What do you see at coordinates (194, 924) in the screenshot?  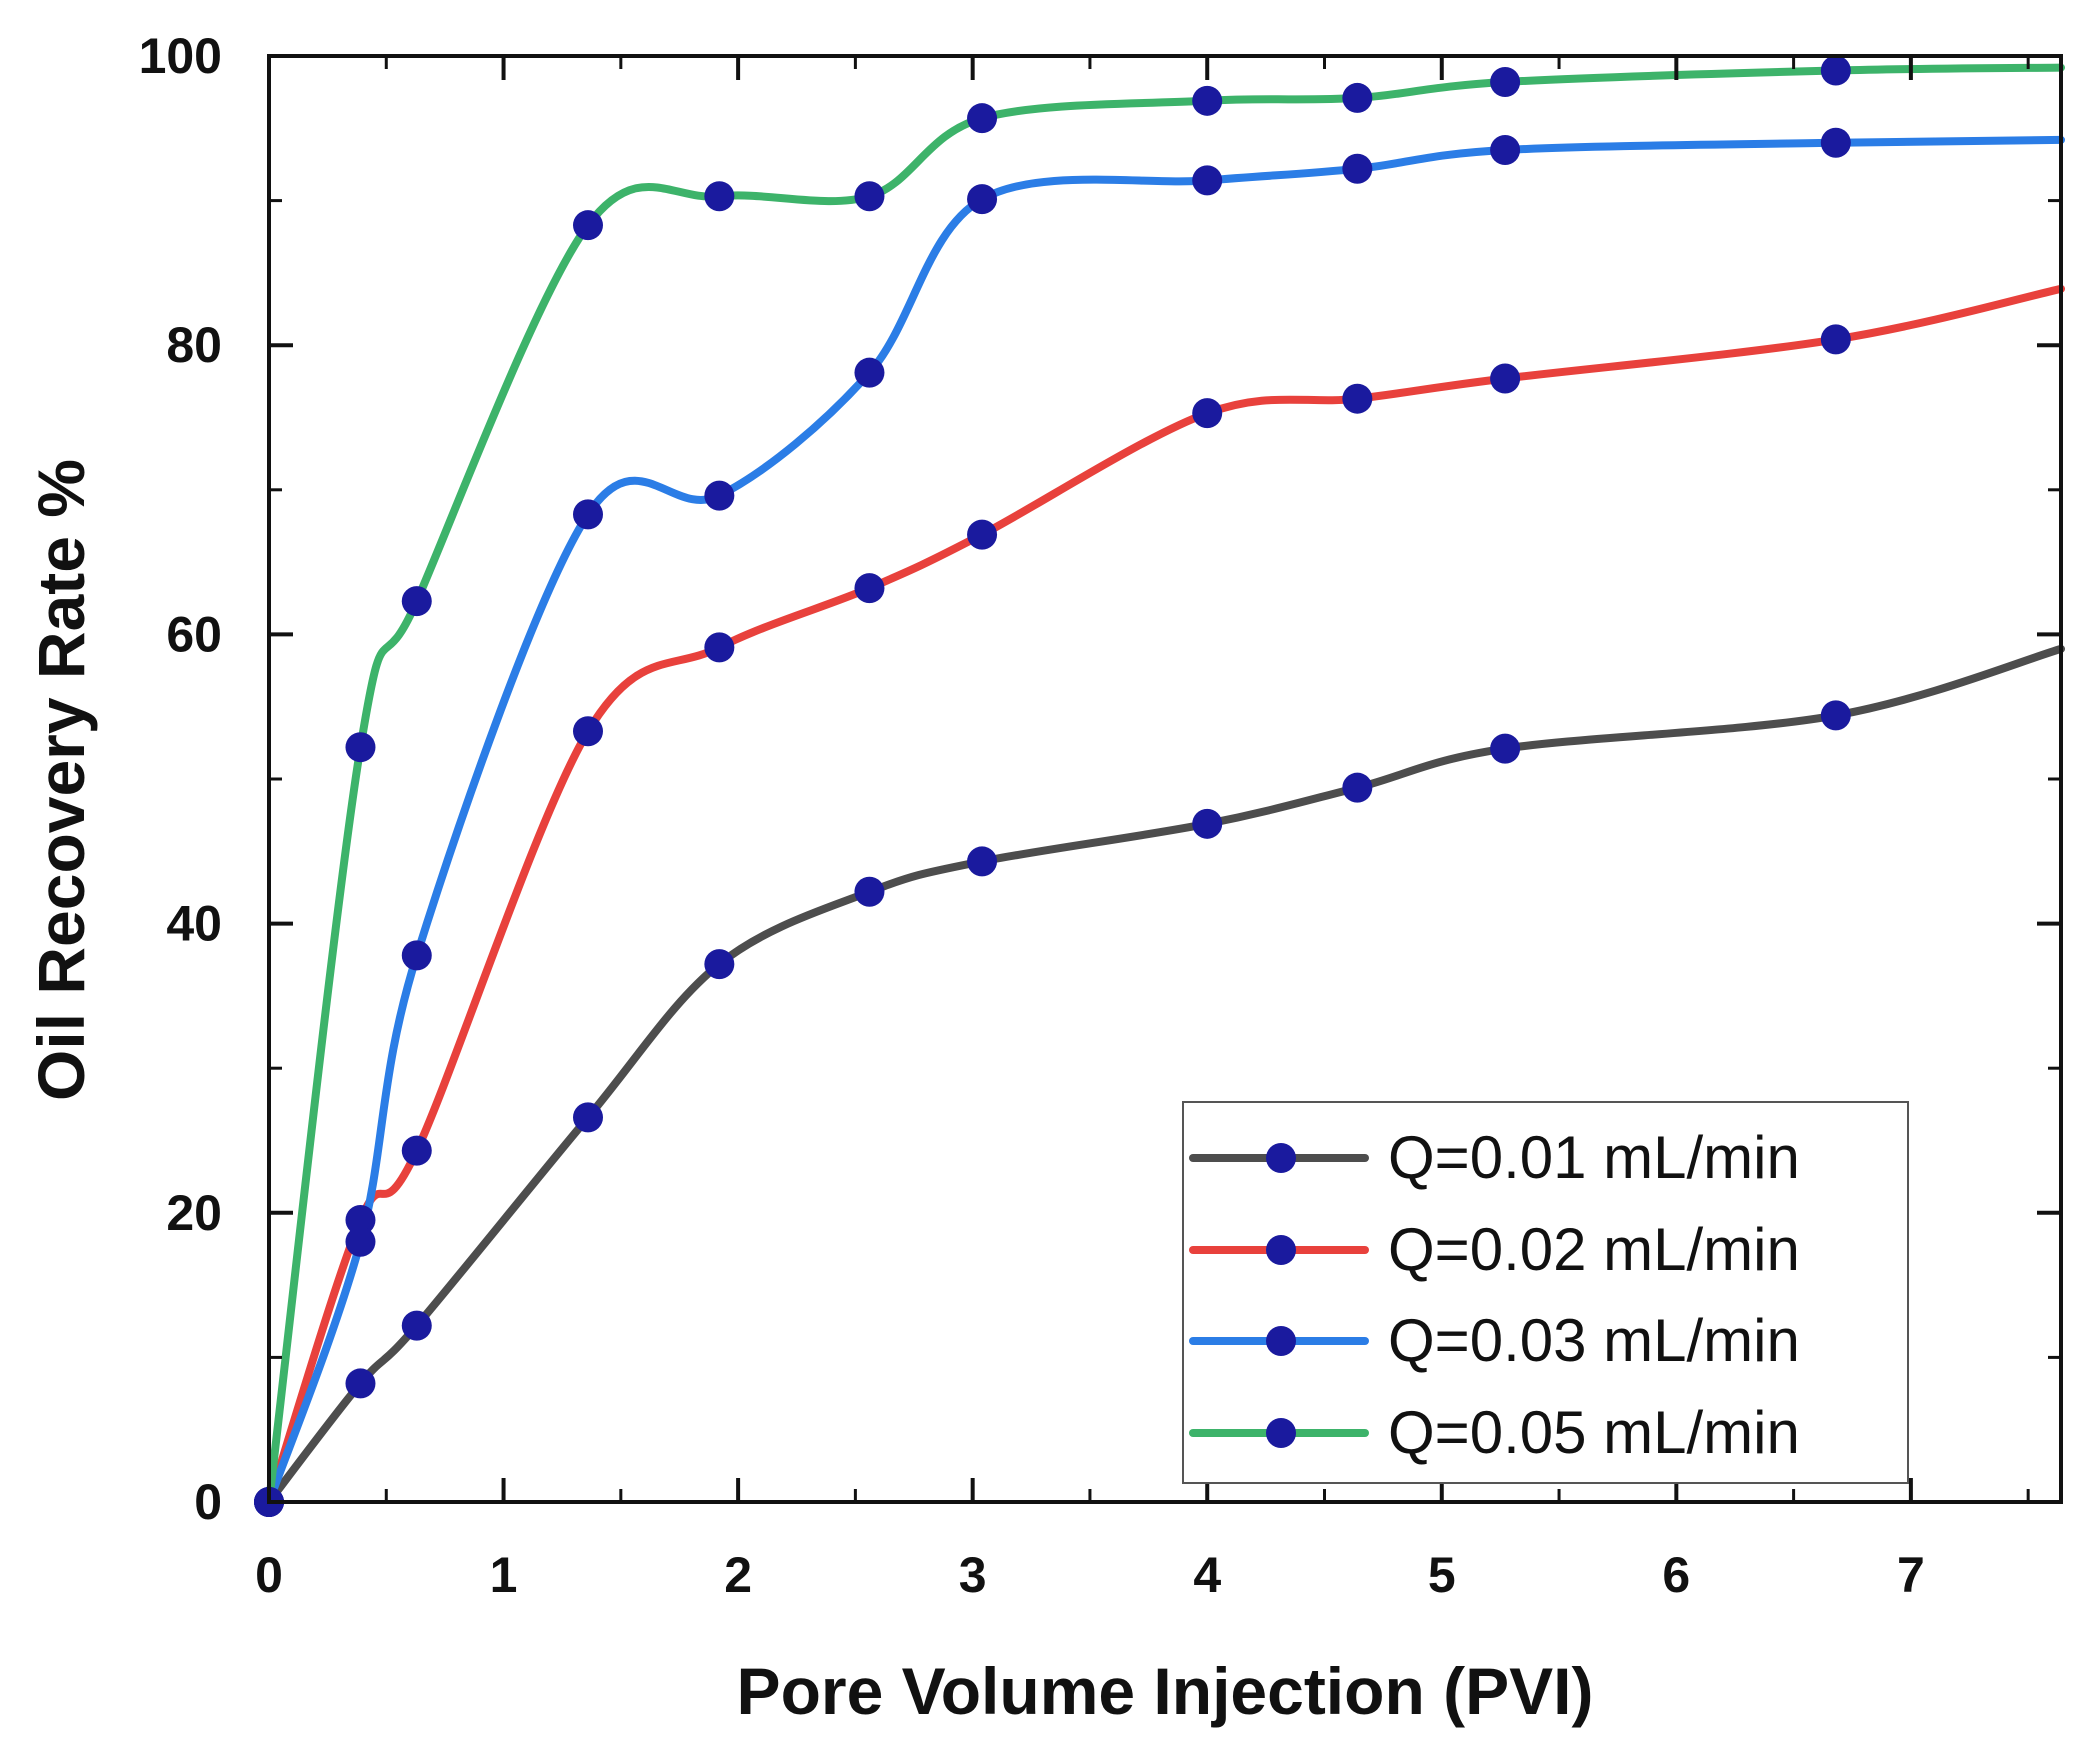 I see `y-tick-label: 40` at bounding box center [194, 924].